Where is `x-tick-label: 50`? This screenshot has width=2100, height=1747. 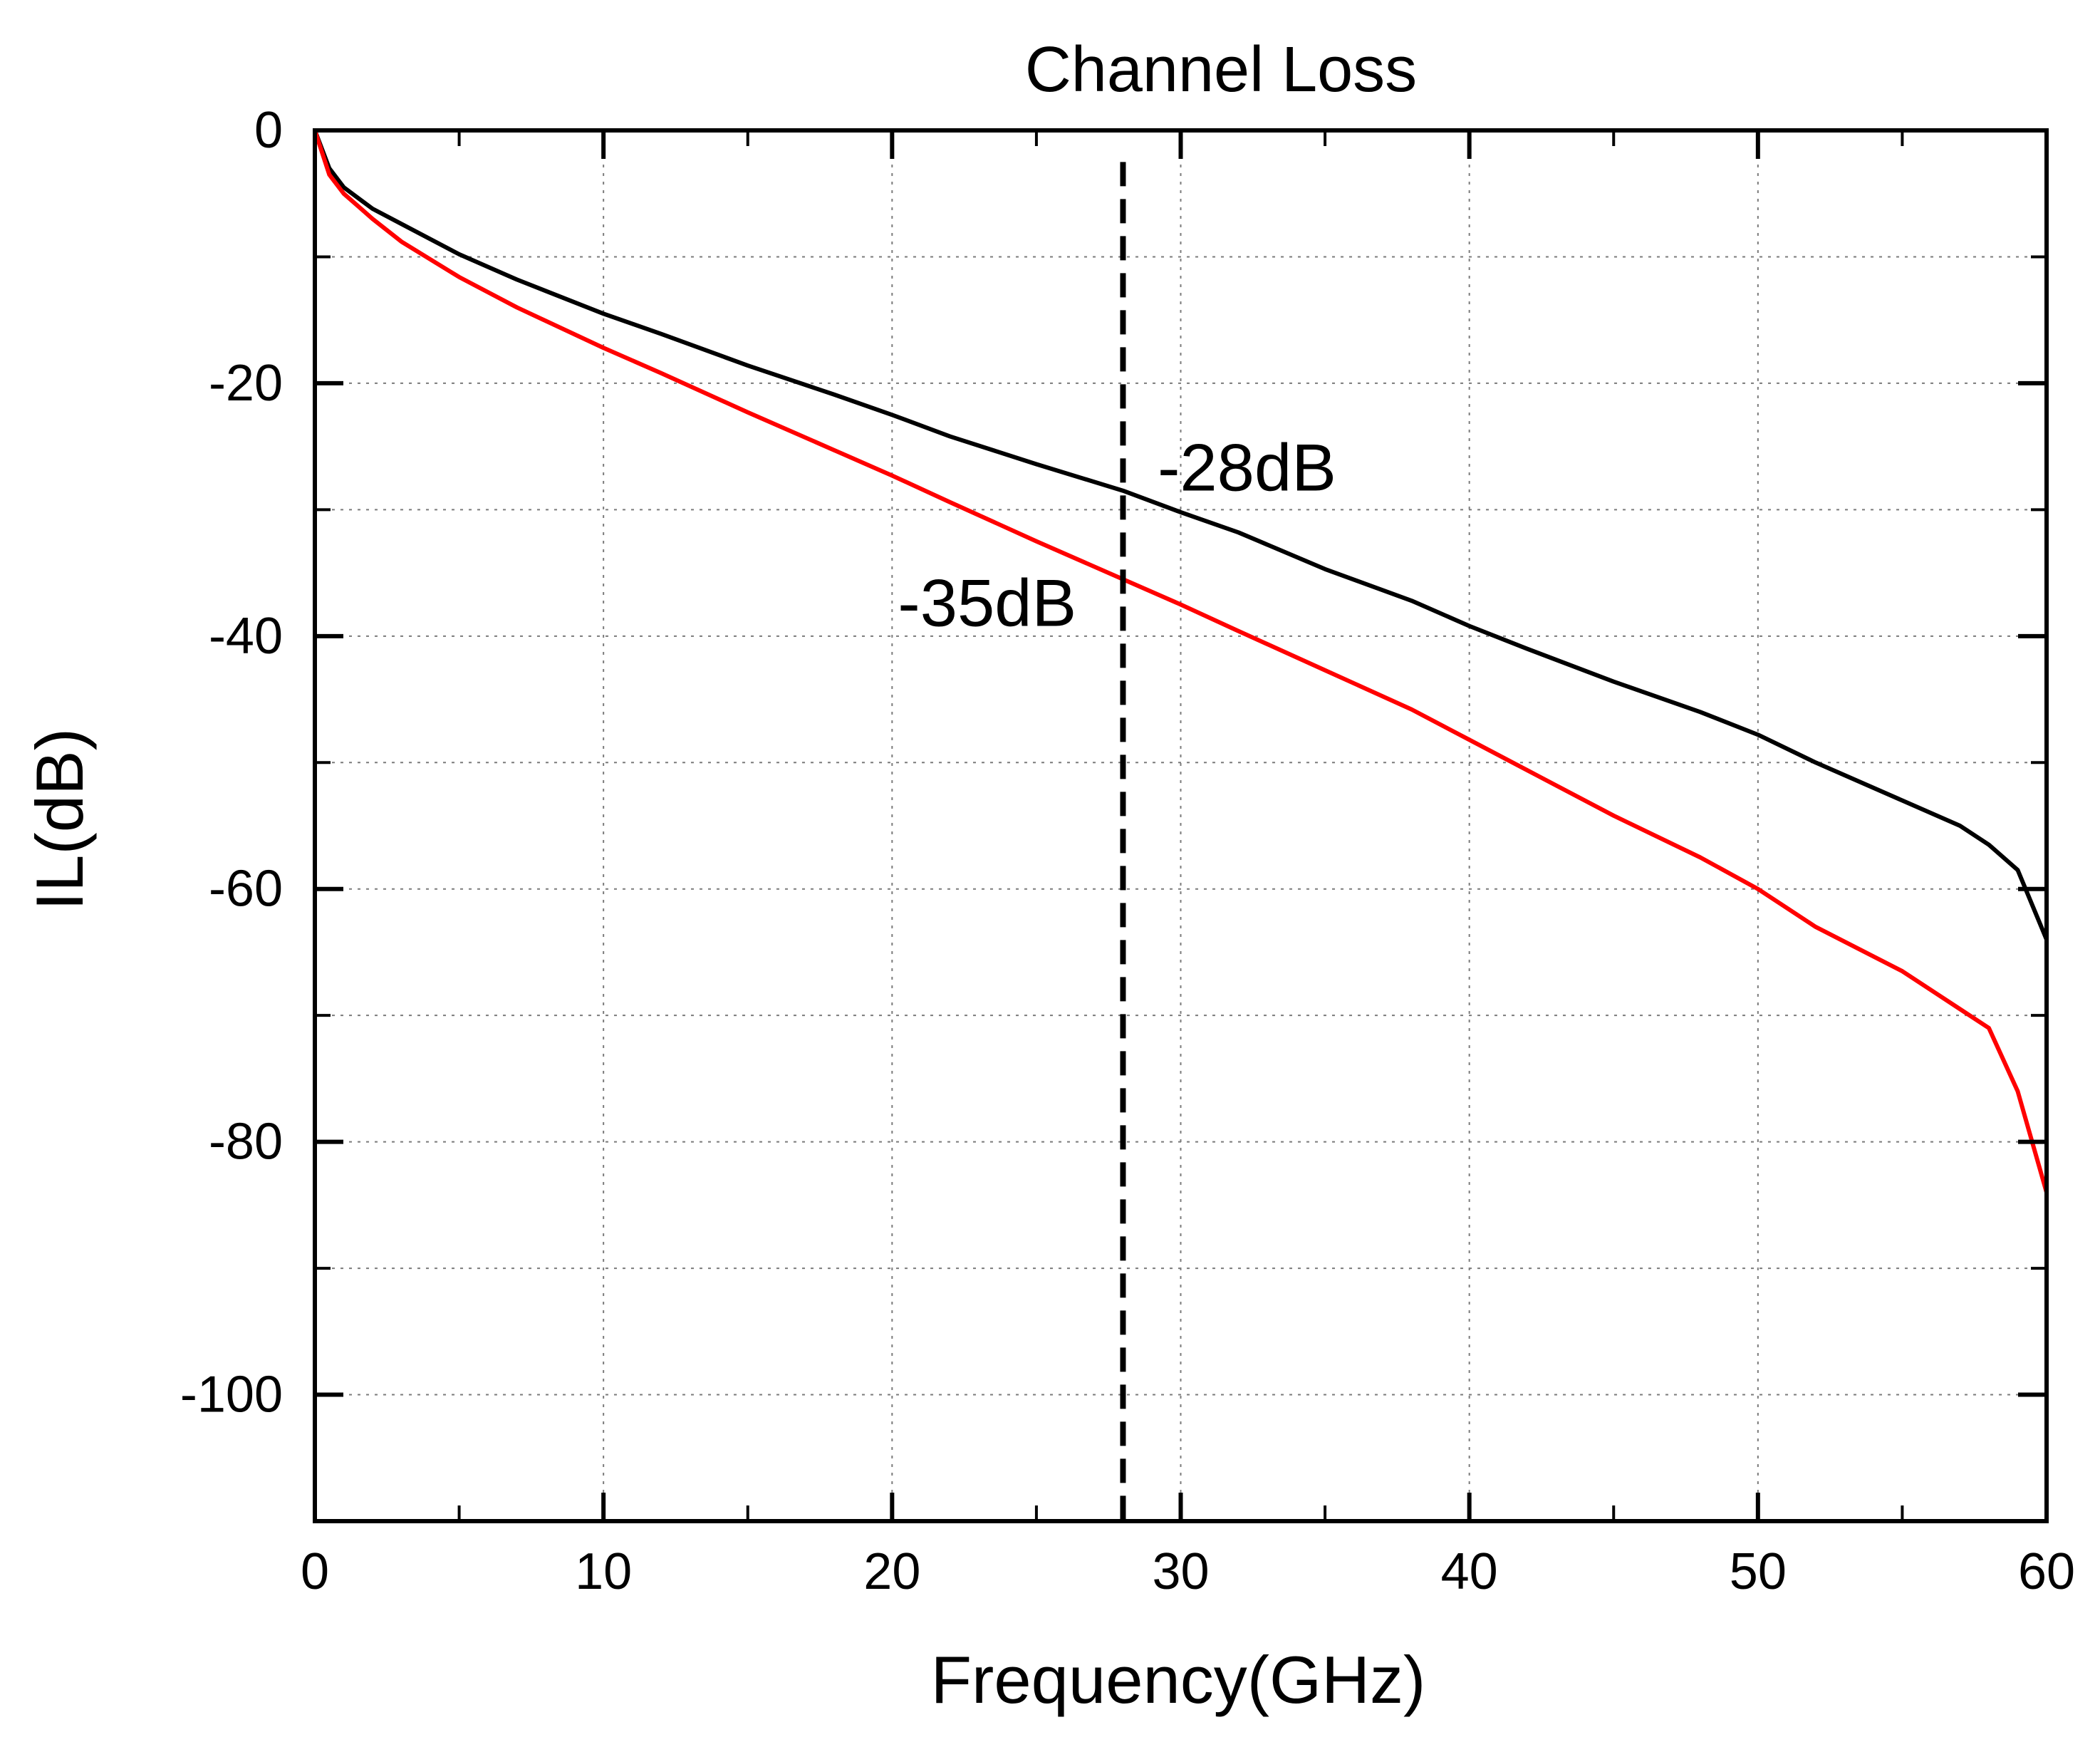
x-tick-label: 50 is located at coordinates (1758, 1571).